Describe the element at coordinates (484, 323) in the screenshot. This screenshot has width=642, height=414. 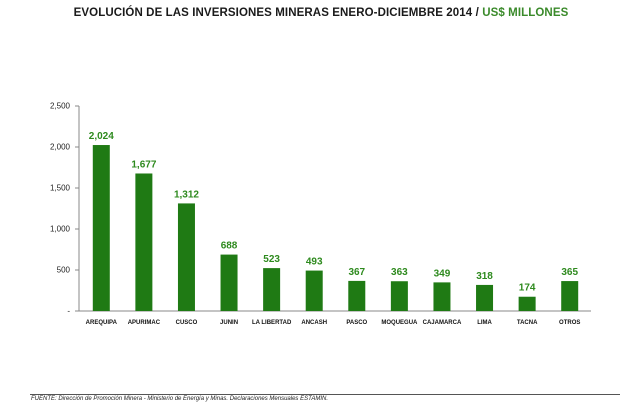
I see `x-tick-label: LIMA` at that location.